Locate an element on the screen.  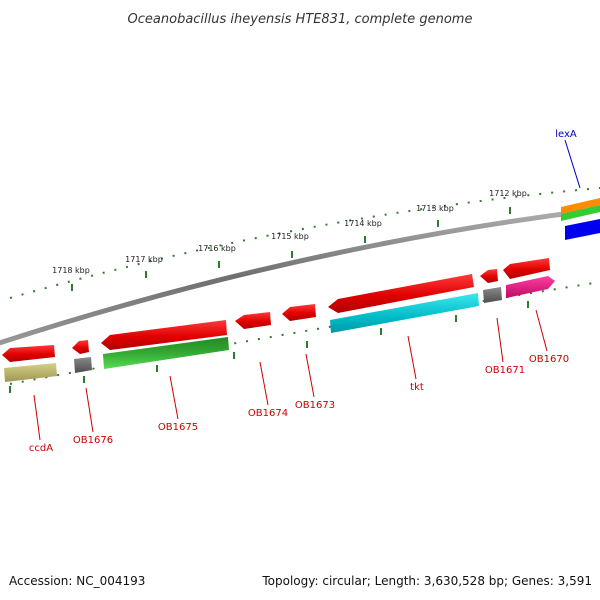
gene-arrow-blue is located at coordinates (582, 229).